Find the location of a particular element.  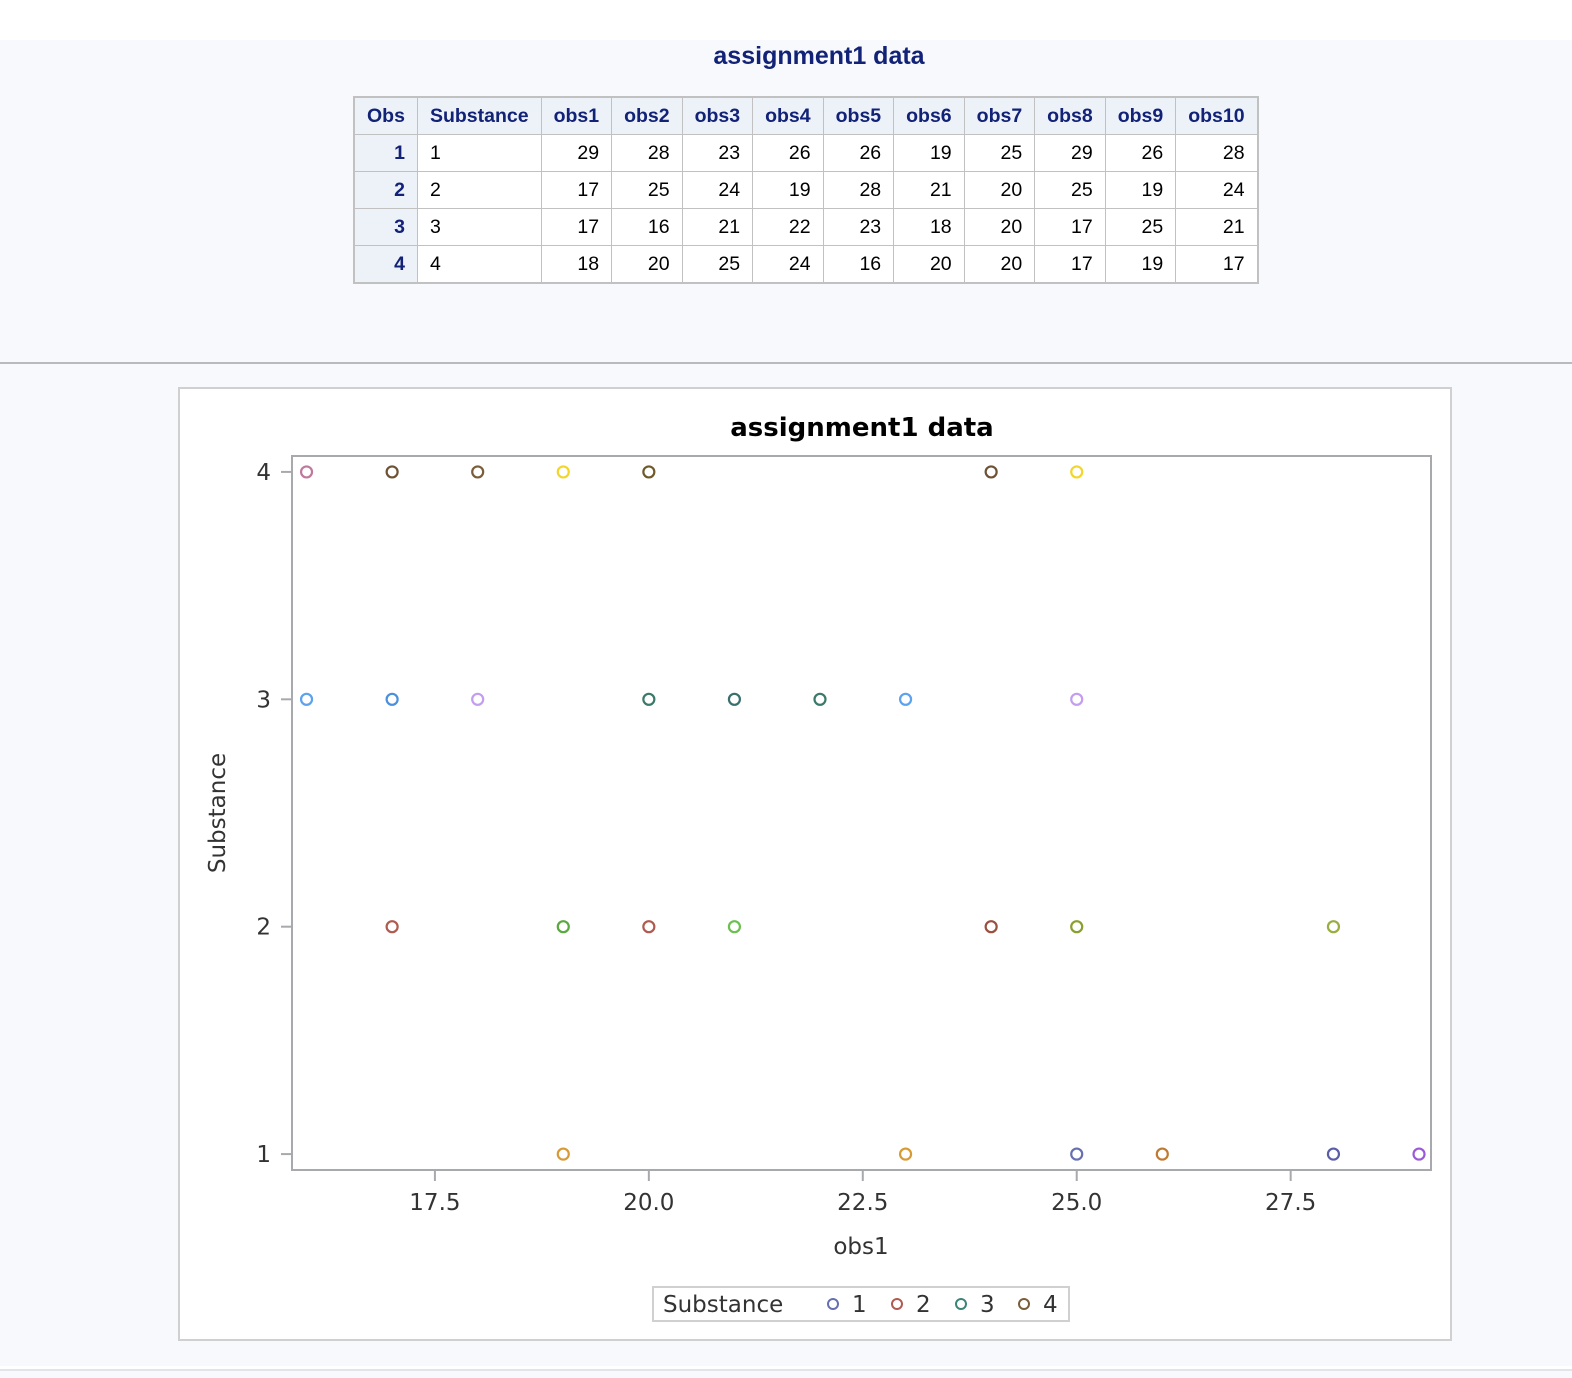

table-cell: 28 is located at coordinates (858, 190).